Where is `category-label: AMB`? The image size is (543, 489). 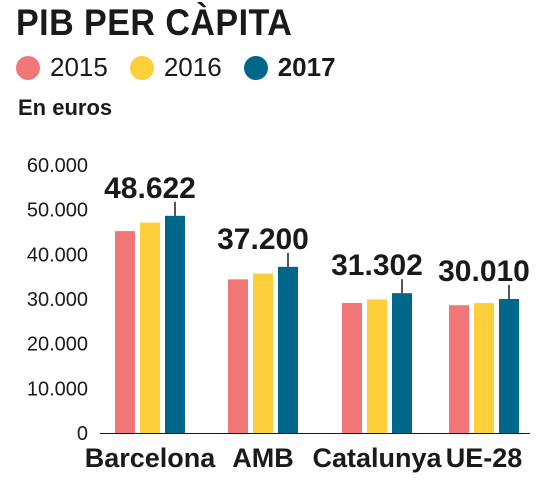
category-label: AMB is located at coordinates (263, 458).